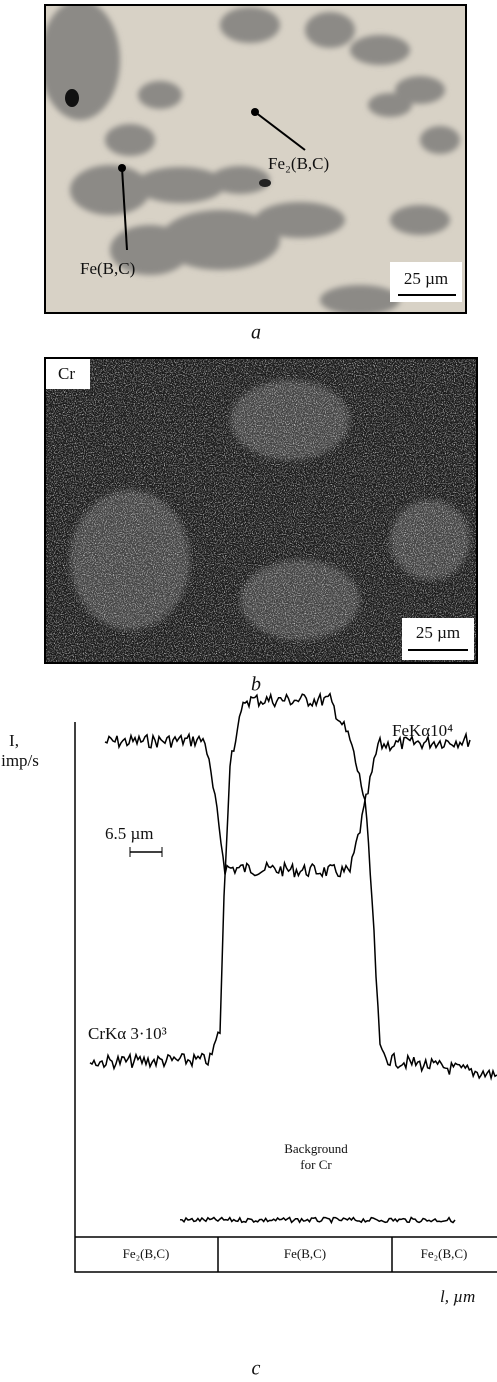  What do you see at coordinates (256, 685) in the screenshot?
I see `caption: b` at bounding box center [256, 685].